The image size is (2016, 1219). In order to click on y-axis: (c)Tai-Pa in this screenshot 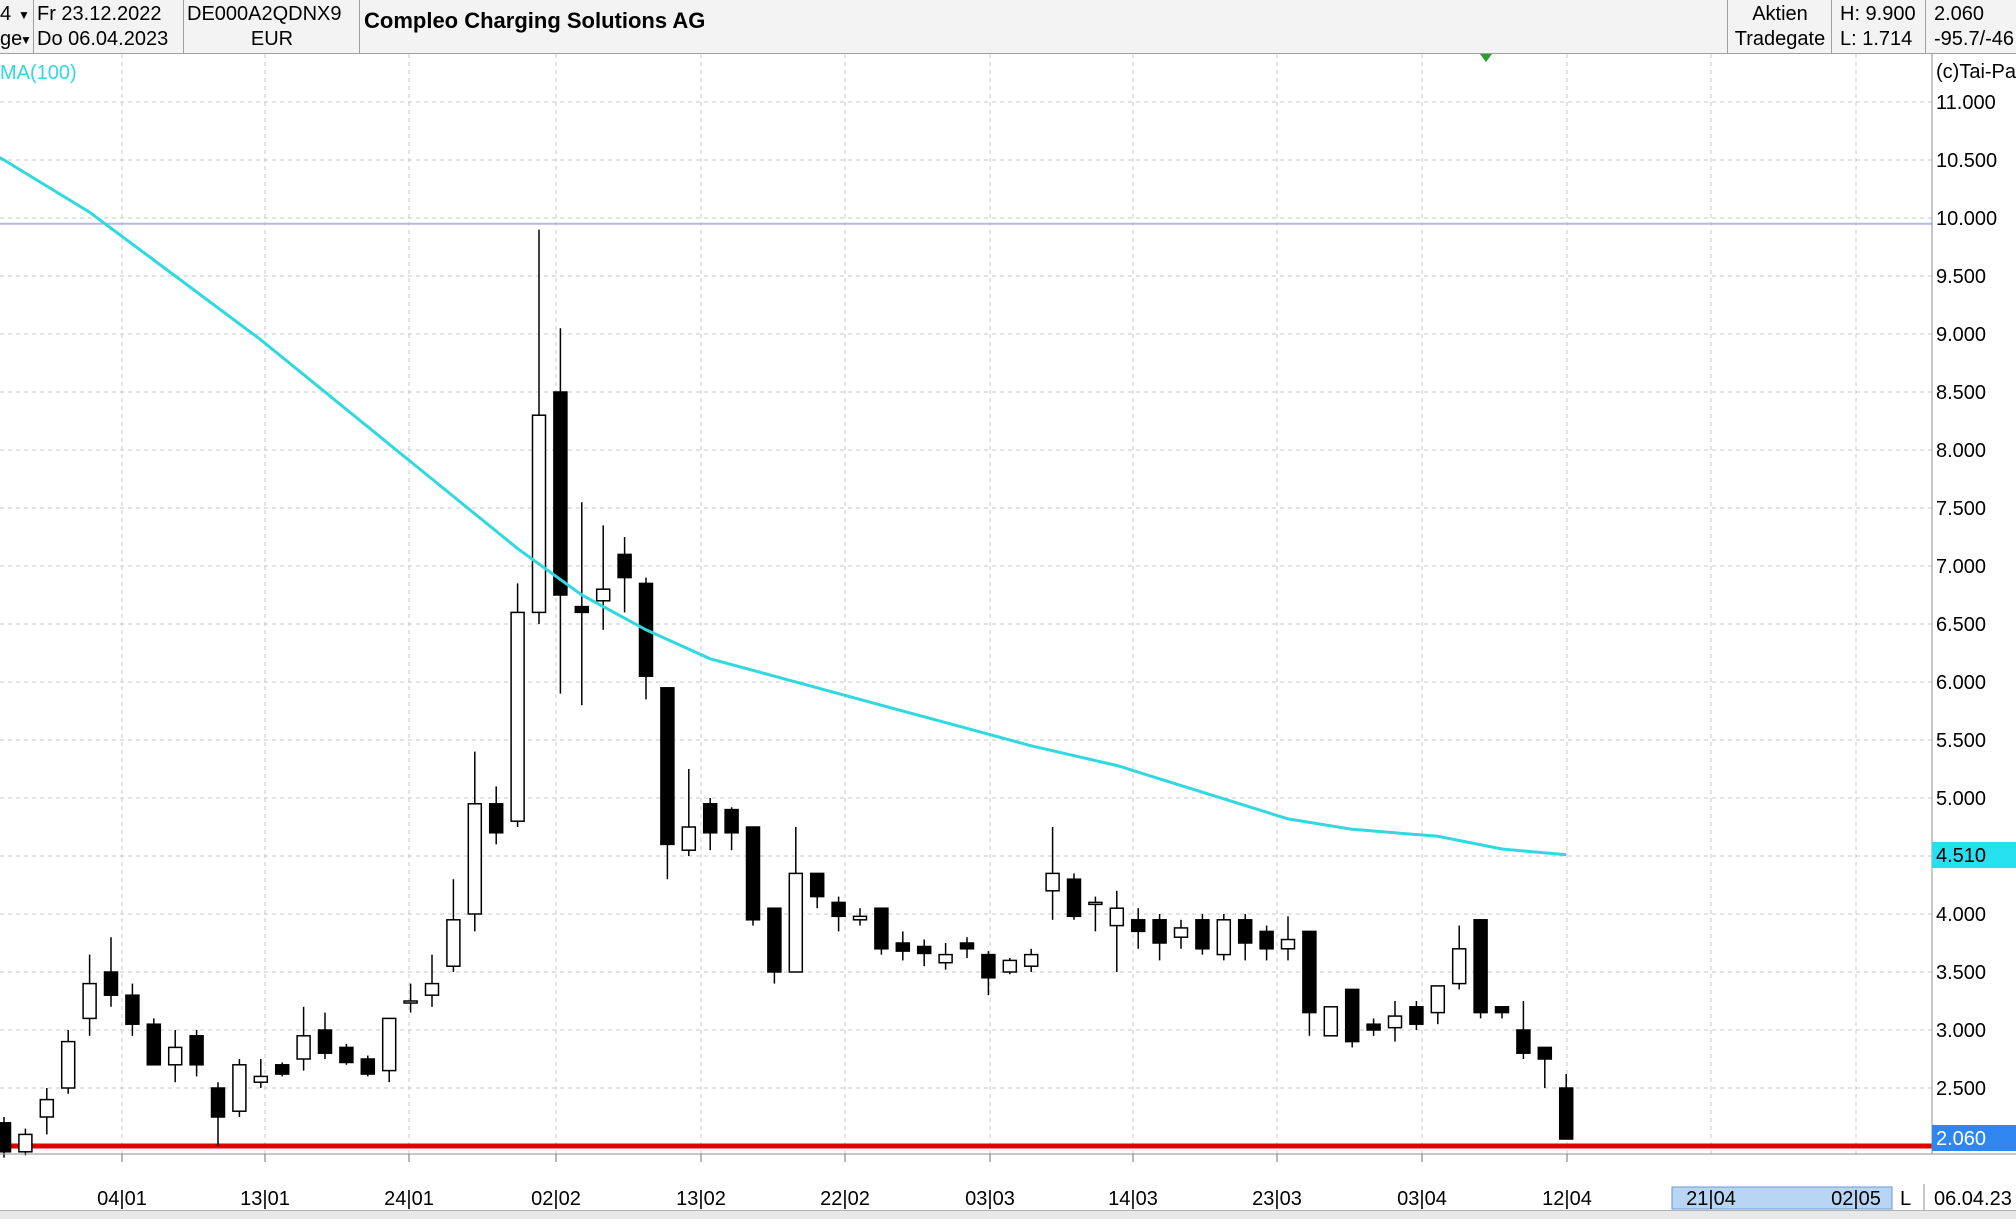, I will do `click(1973, 604)`.